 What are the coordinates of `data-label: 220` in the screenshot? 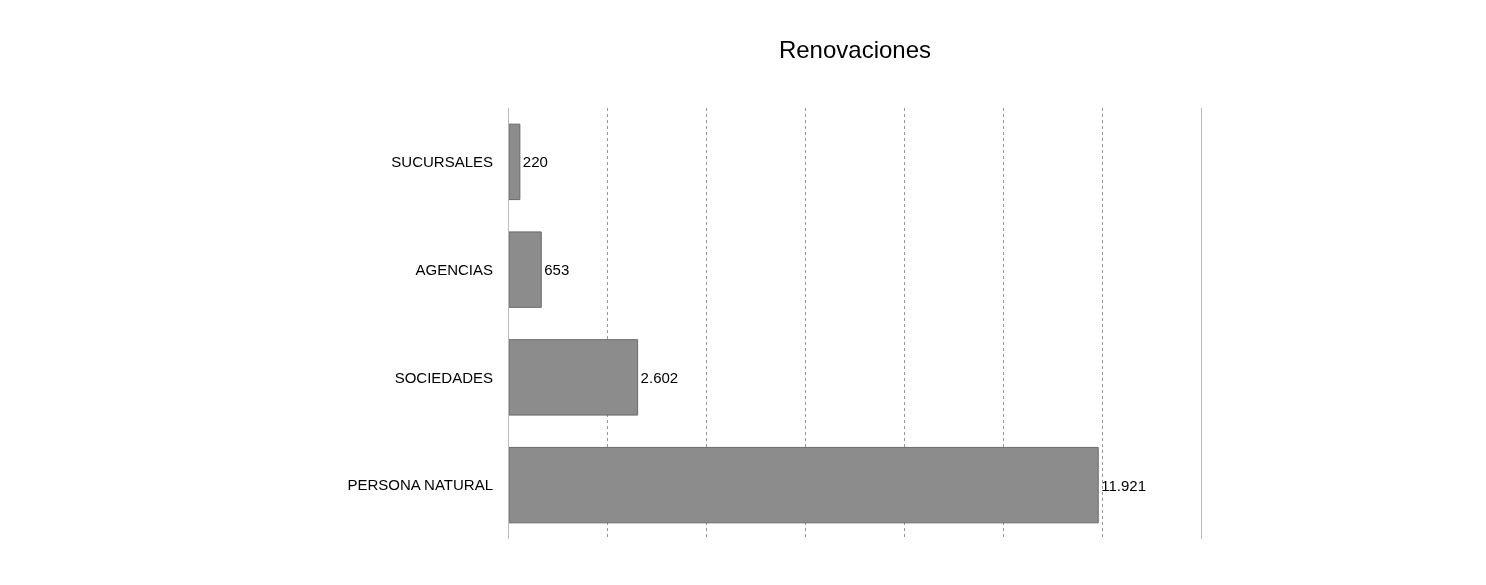 It's located at (535, 162).